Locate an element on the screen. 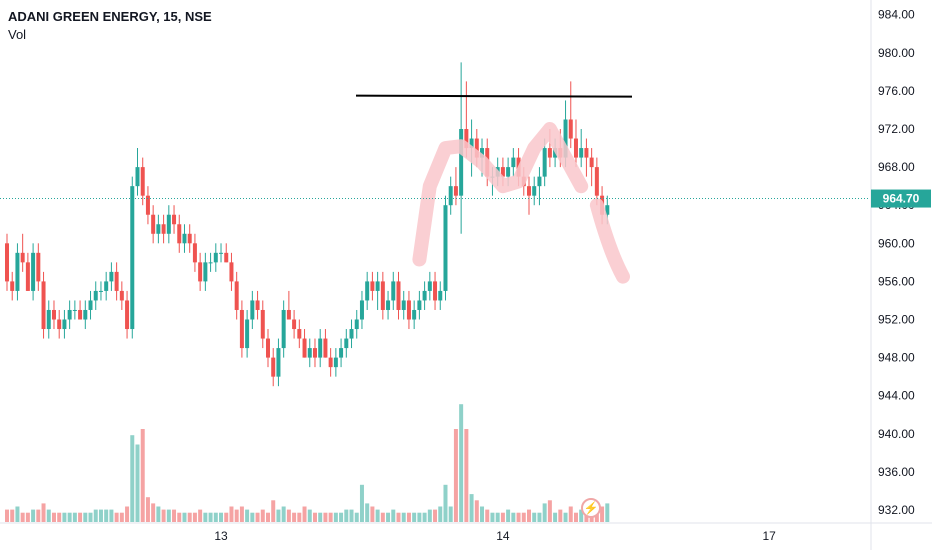 Image resolution: width=932 pixels, height=550 pixels. symbol-title: ADANI GREEN ENERGY, 15, NSE is located at coordinates (110, 16).